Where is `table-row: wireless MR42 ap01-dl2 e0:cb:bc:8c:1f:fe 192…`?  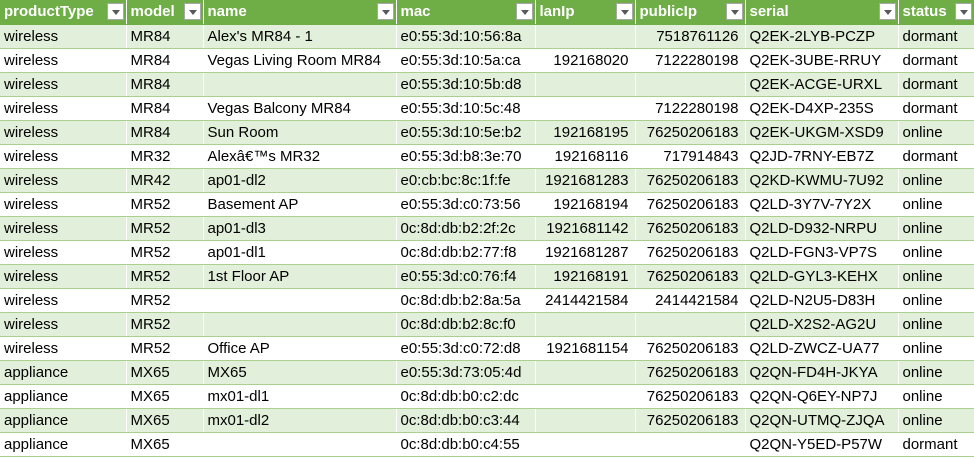 table-row: wireless MR42 ap01-dl2 e0:cb:bc:8c:1f:fe 192… is located at coordinates (487, 180).